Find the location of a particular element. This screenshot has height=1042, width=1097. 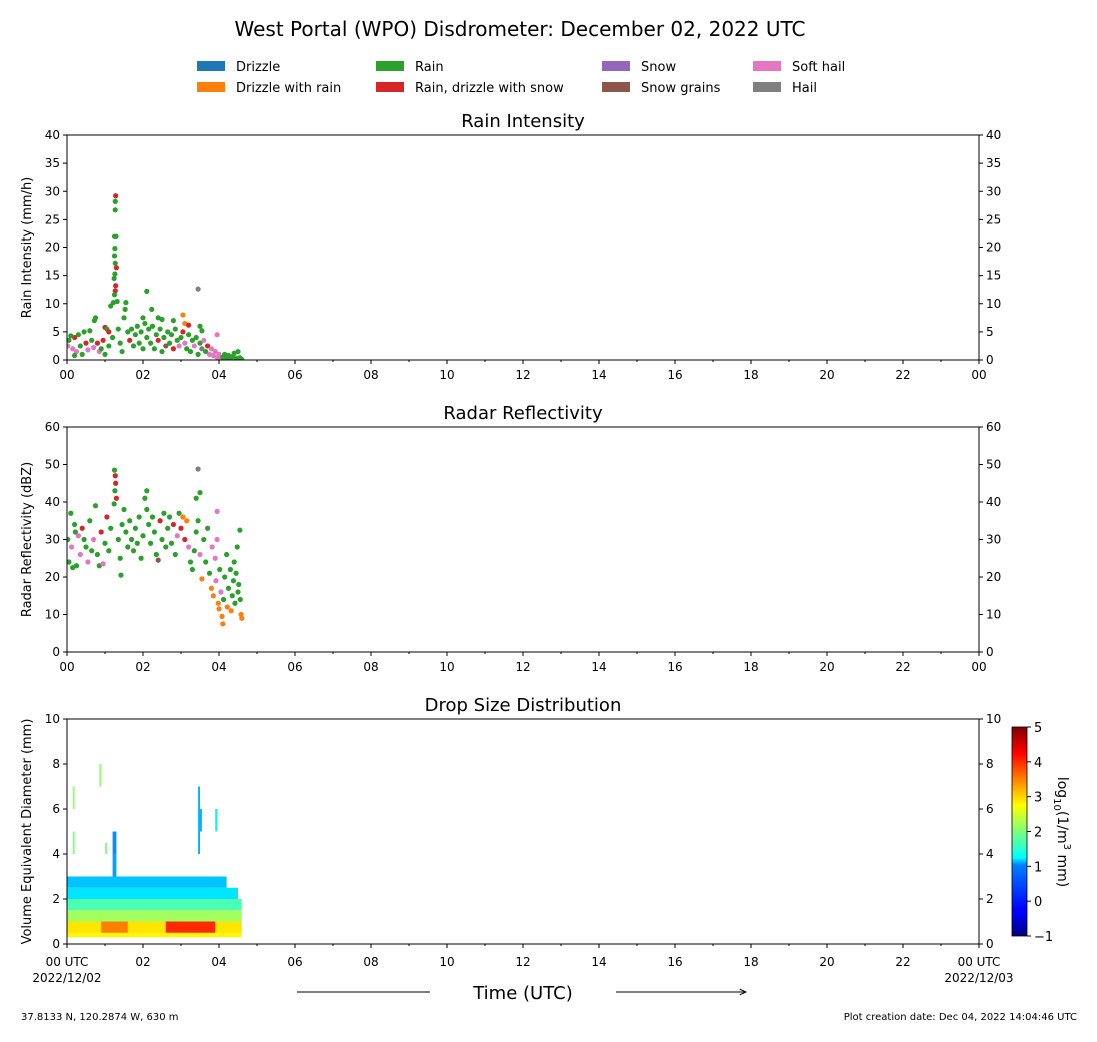

x-tick-label: 02 is located at coordinates (142, 375).